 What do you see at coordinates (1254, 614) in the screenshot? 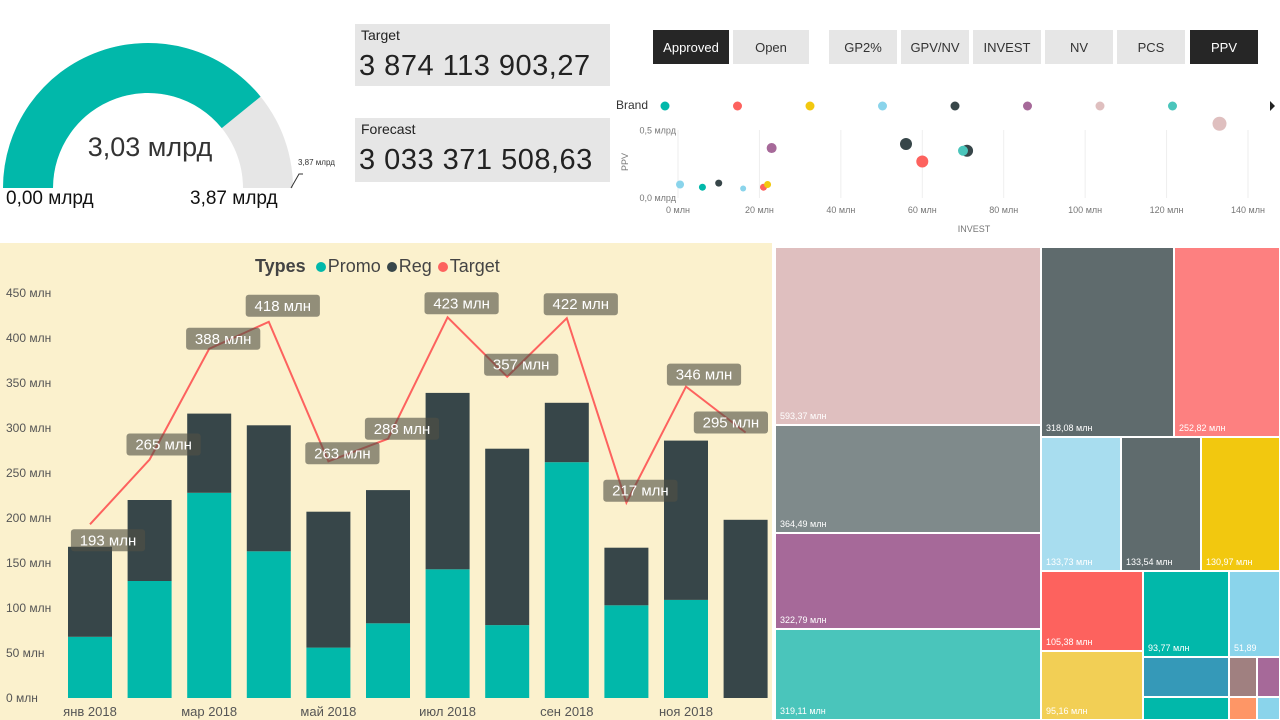
I see `treemap-cell: 51,89` at bounding box center [1254, 614].